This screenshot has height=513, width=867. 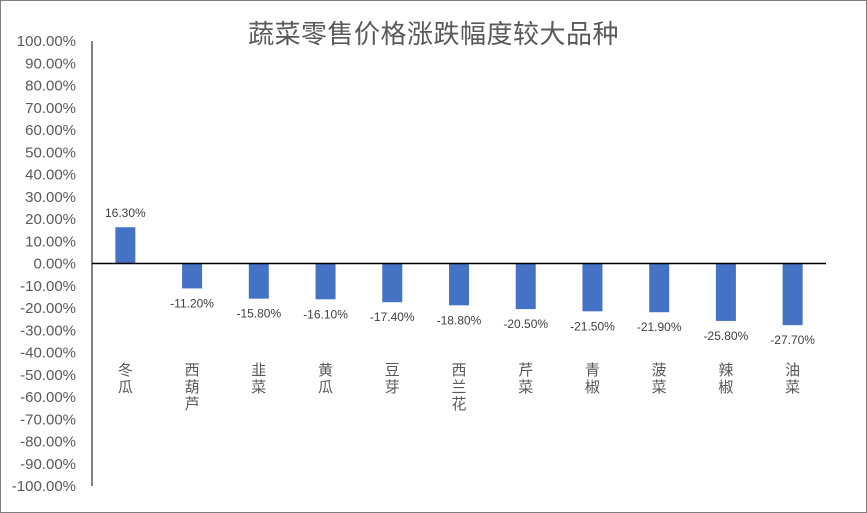 I want to click on data-label: -21.90%, so click(x=659, y=327).